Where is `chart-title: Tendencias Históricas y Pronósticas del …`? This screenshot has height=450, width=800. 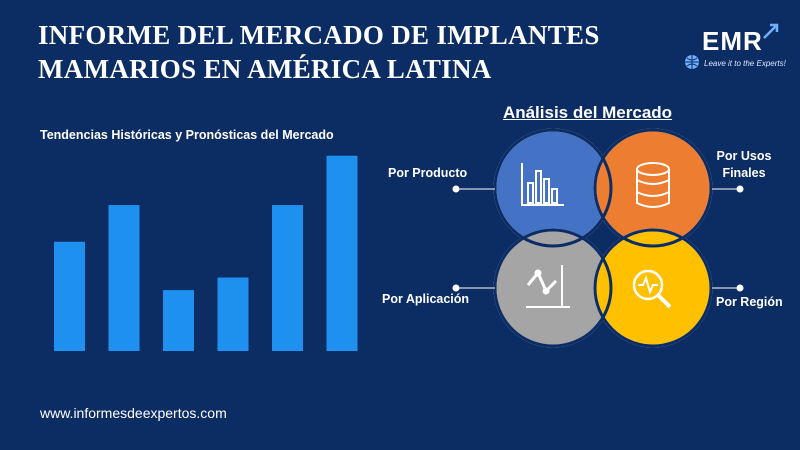 chart-title: Tendencias Históricas y Pronósticas del … is located at coordinates (187, 135).